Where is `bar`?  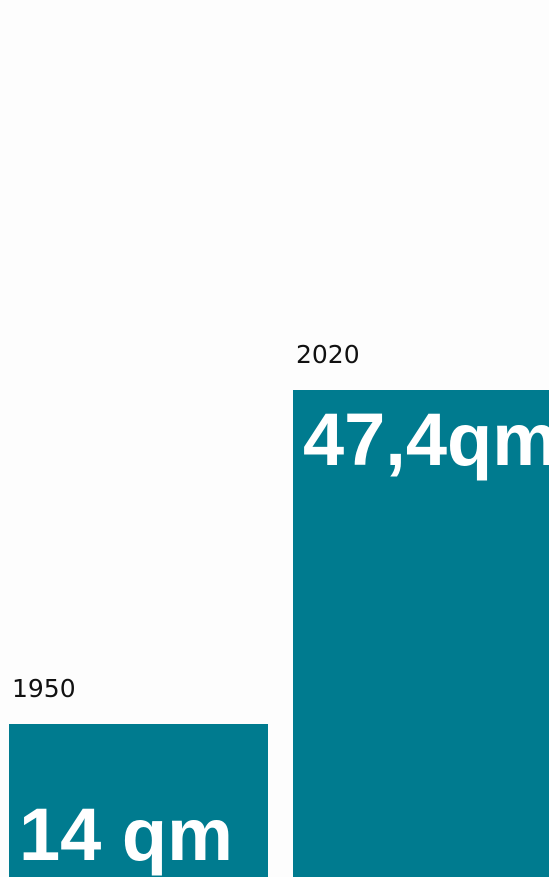
bar is located at coordinates (138, 800).